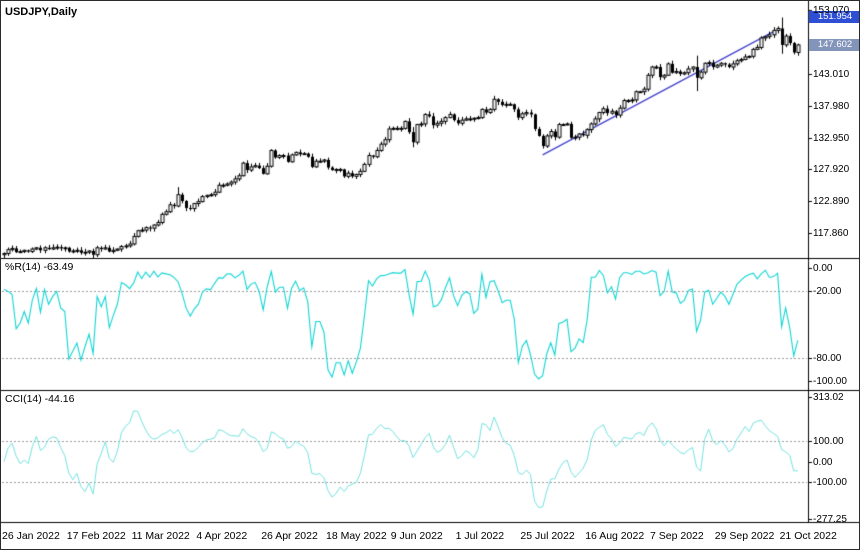 The width and height of the screenshot is (860, 550). Describe the element at coordinates (834, 44) in the screenshot. I see `current-price-badge: 147.602` at that location.